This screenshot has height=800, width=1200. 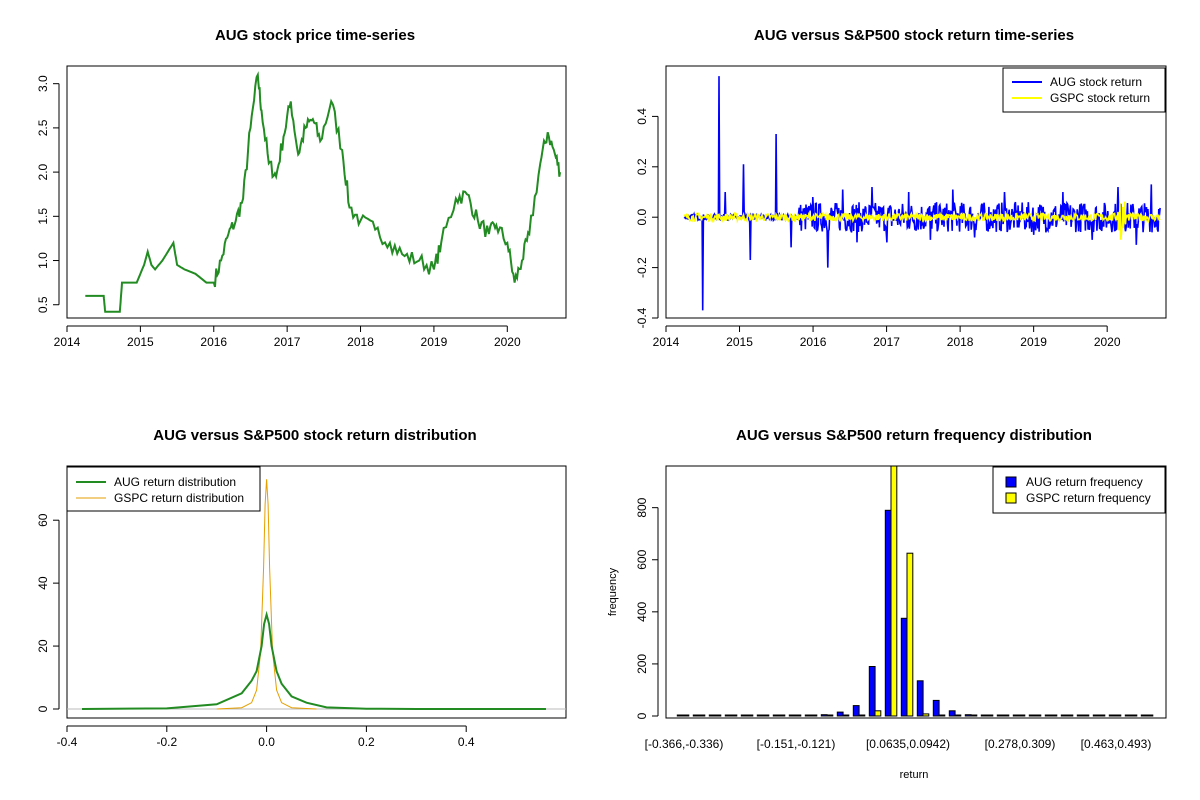 What do you see at coordinates (166, 742) in the screenshot?
I see `x-tick-label: -0.2` at bounding box center [166, 742].